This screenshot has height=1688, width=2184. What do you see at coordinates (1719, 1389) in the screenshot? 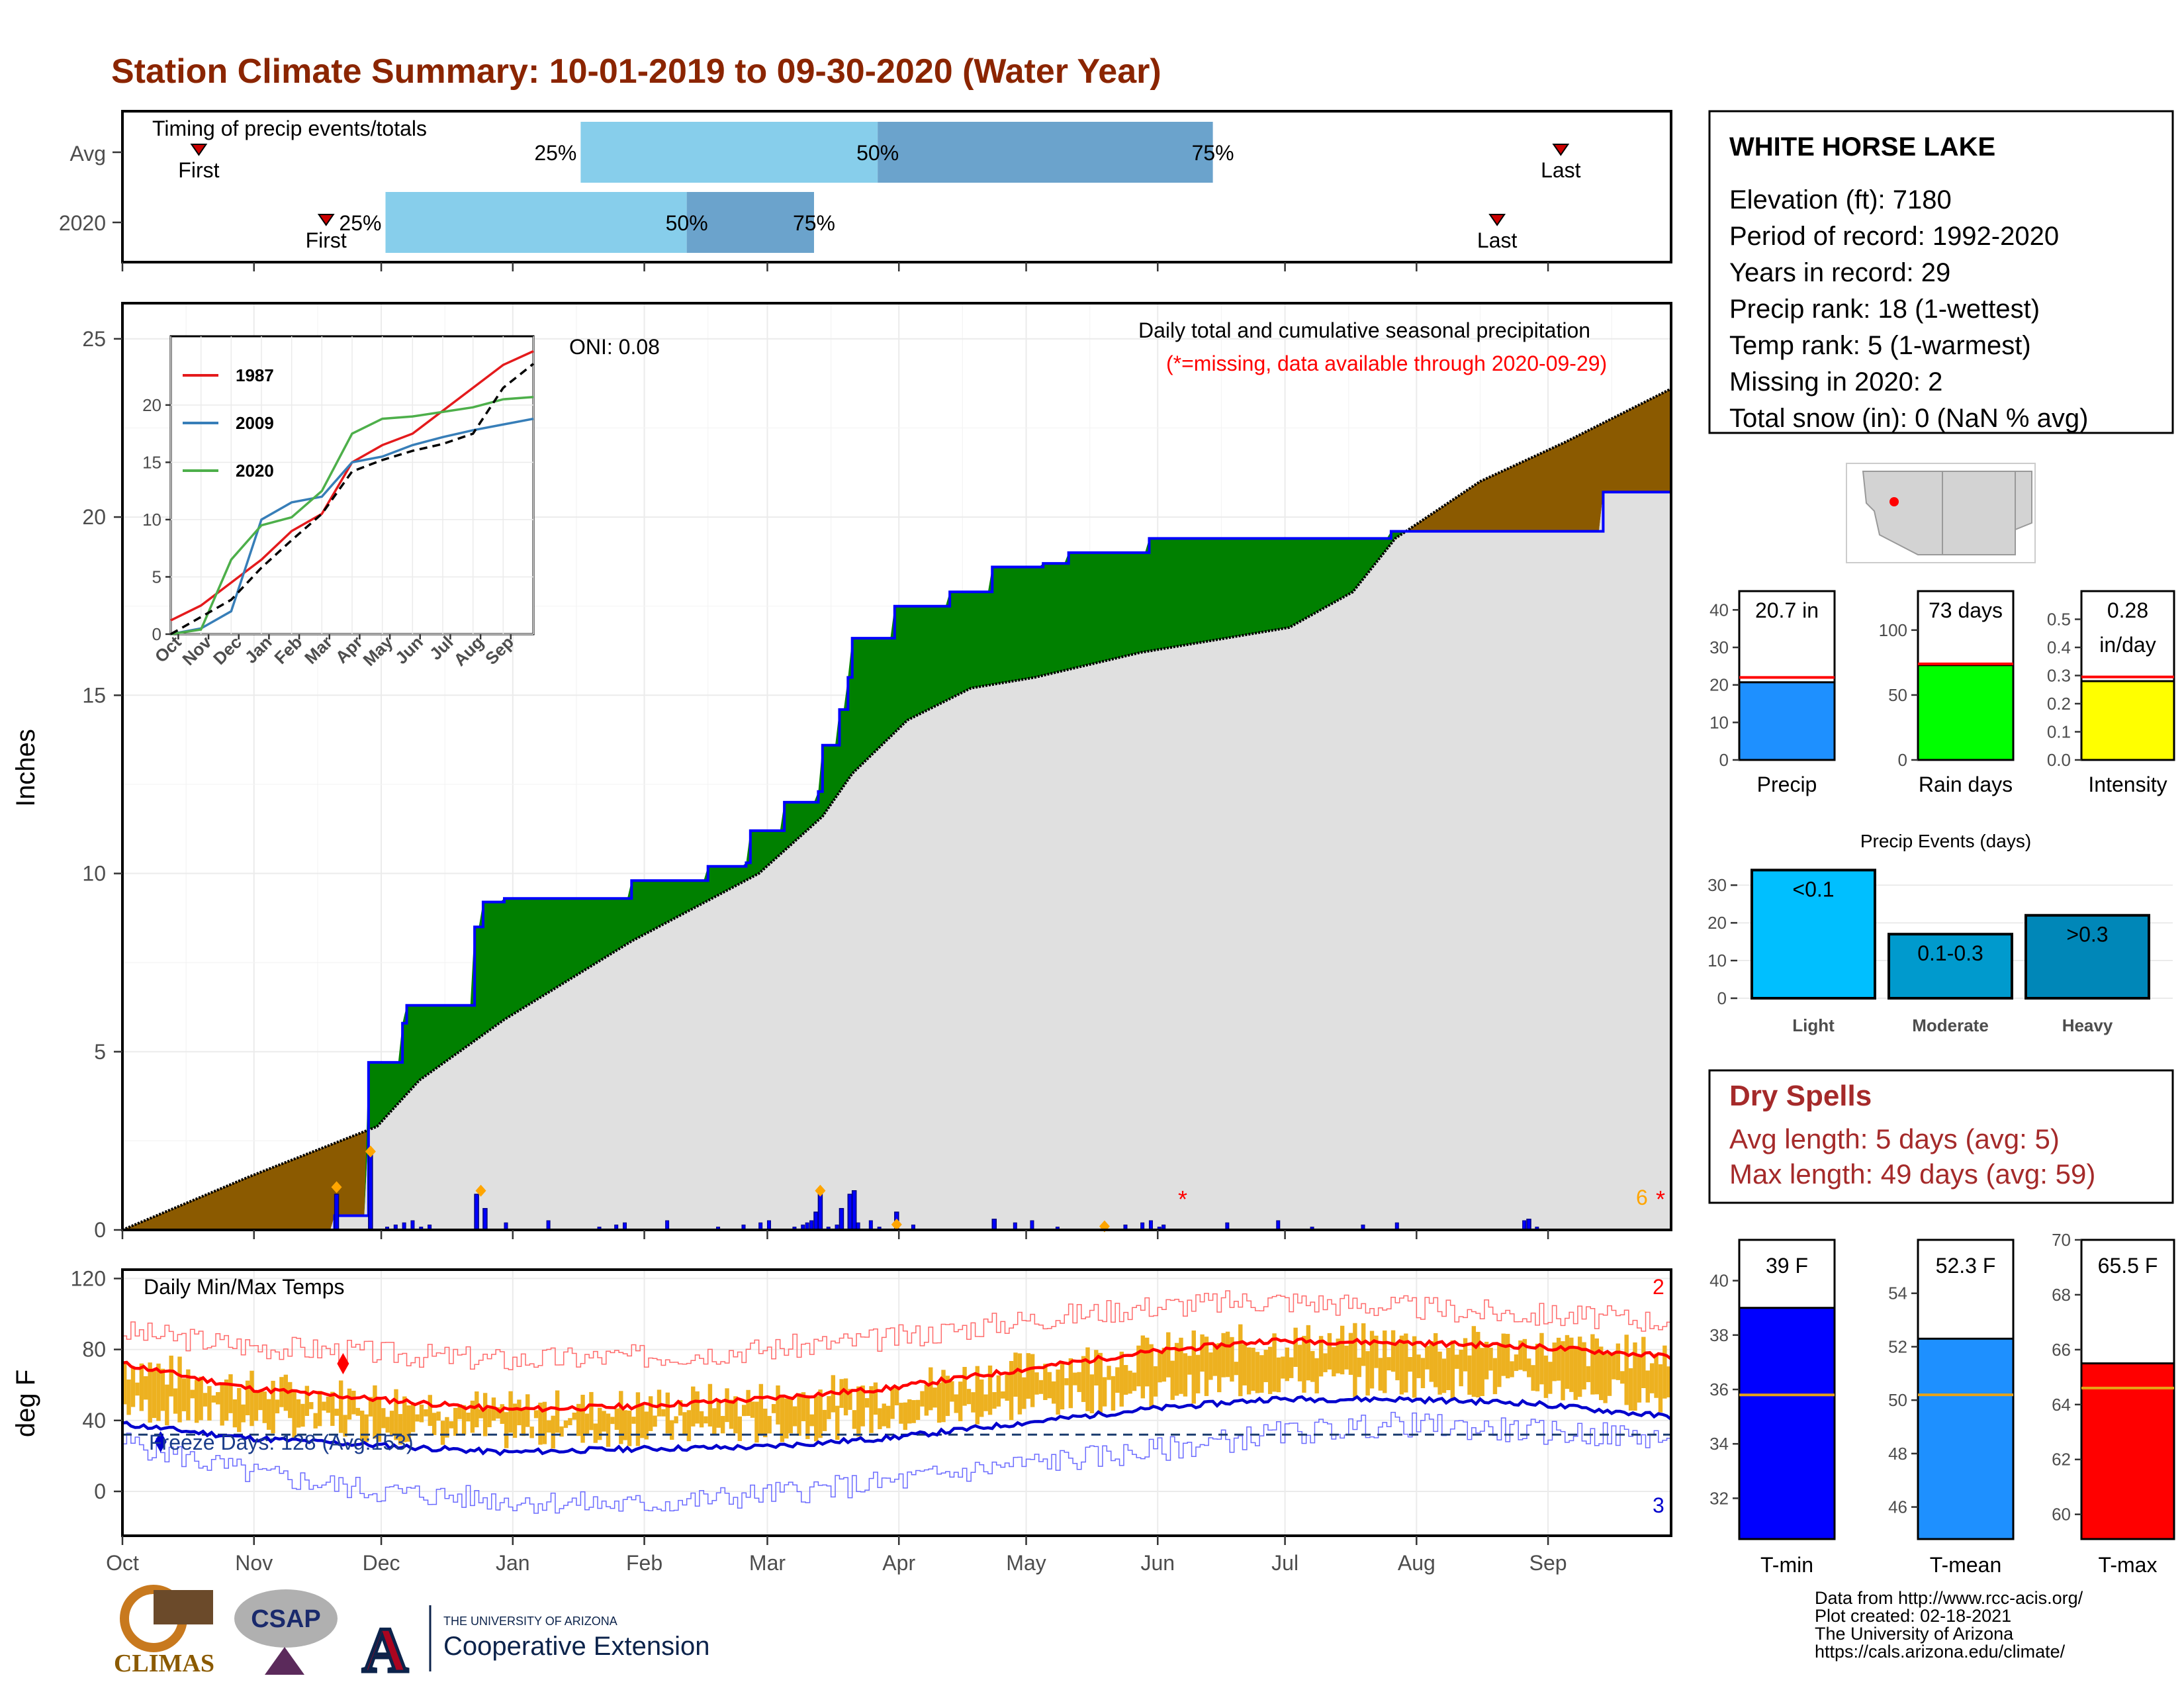
I see `temp-bar-tick-label: 36` at bounding box center [1719, 1389].